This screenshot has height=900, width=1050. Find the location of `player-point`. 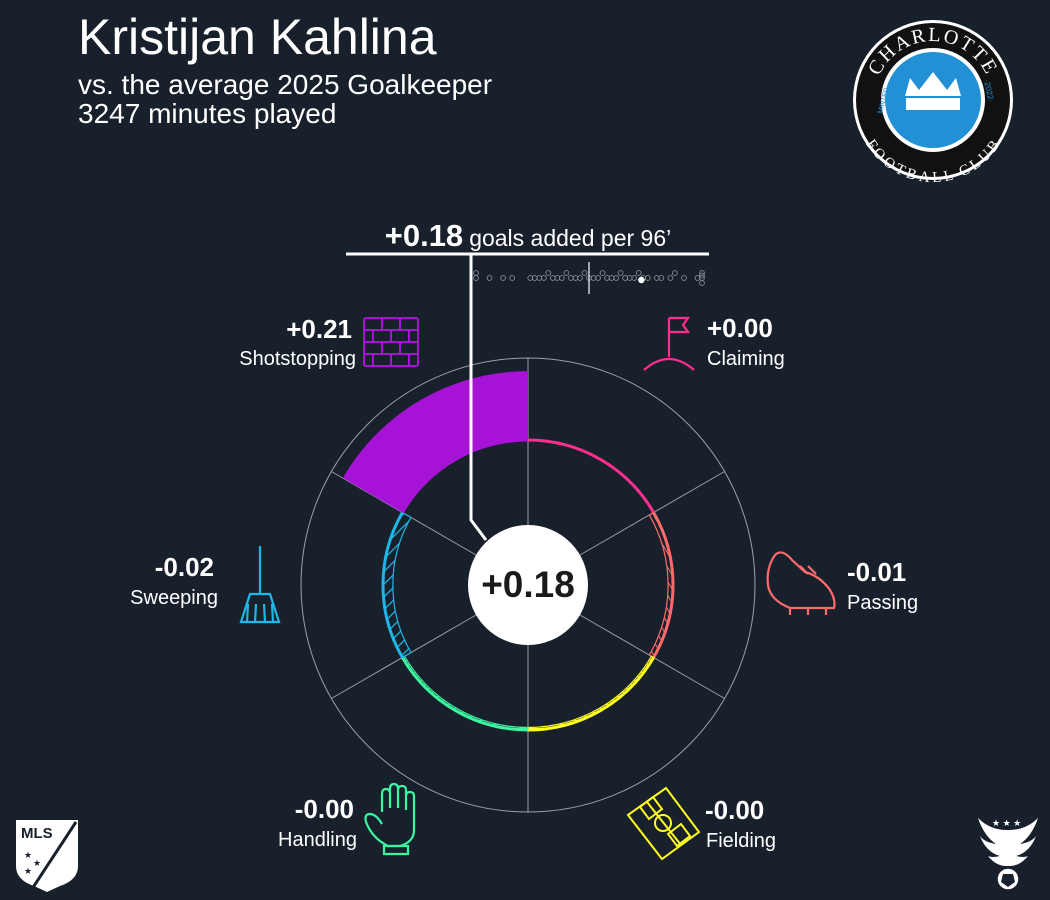

player-point is located at coordinates (641, 280).